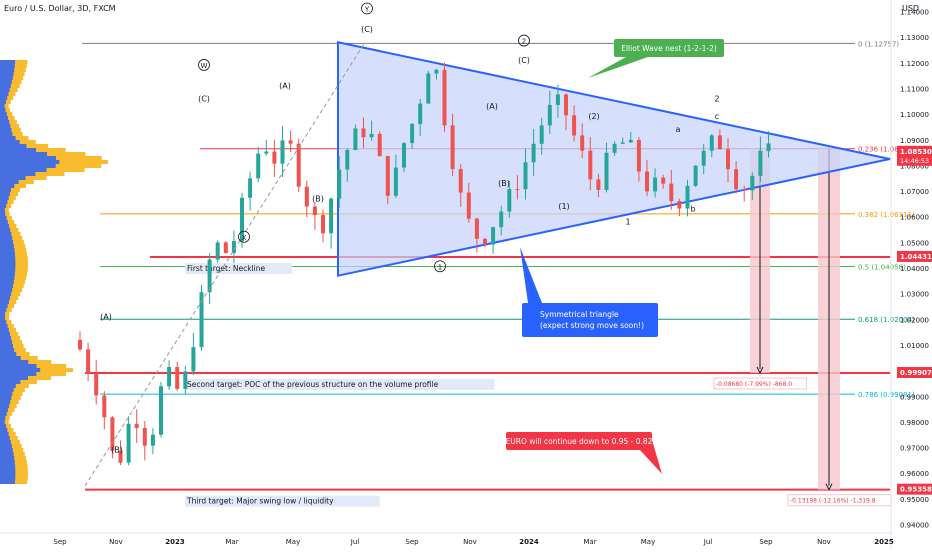 The height and width of the screenshot is (554, 932). What do you see at coordinates (914, 500) in the screenshot?
I see `y-tick-19: 0.95000` at bounding box center [914, 500].